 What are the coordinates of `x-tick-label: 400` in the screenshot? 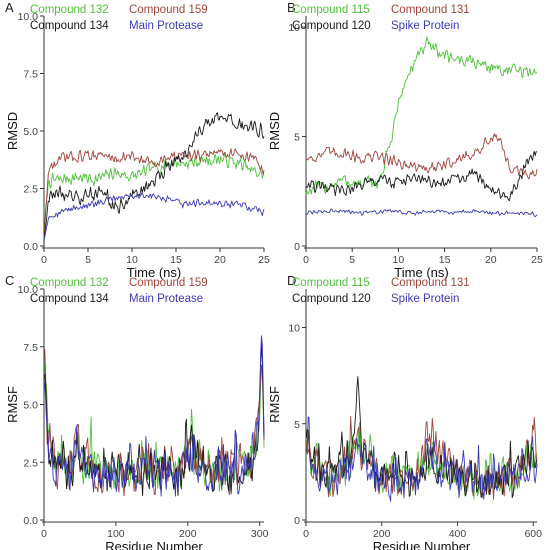 It's located at (458, 534).